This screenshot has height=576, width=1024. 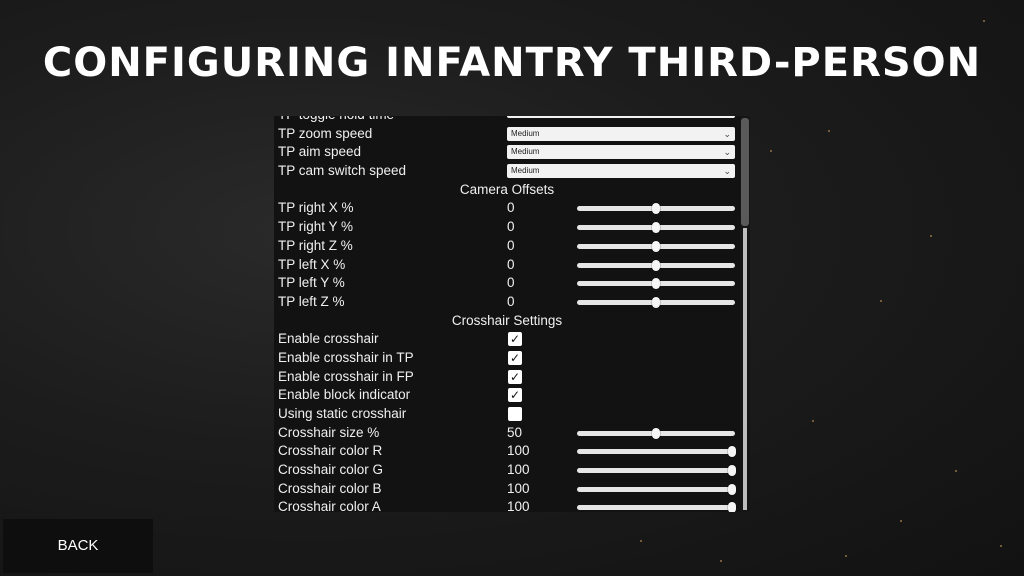 I want to click on setting-row: Crosshair color R 100, so click(x=507, y=451).